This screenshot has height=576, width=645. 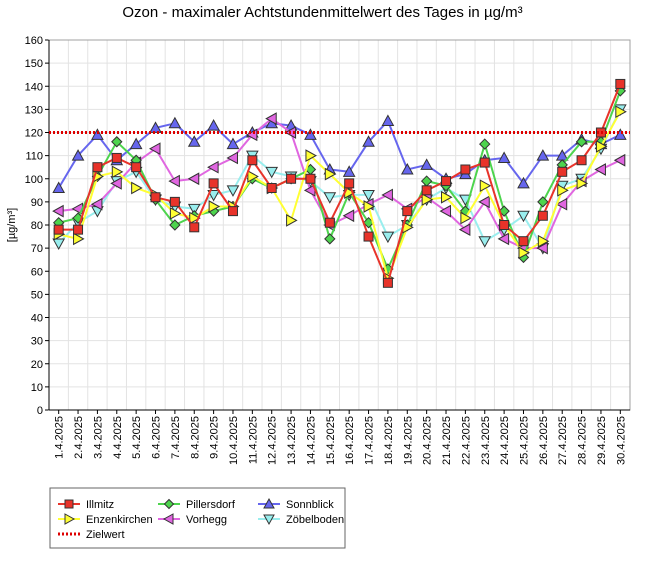 What do you see at coordinates (544, 440) in the screenshot?
I see `x-tick-label: 26.4.2025` at bounding box center [544, 440].